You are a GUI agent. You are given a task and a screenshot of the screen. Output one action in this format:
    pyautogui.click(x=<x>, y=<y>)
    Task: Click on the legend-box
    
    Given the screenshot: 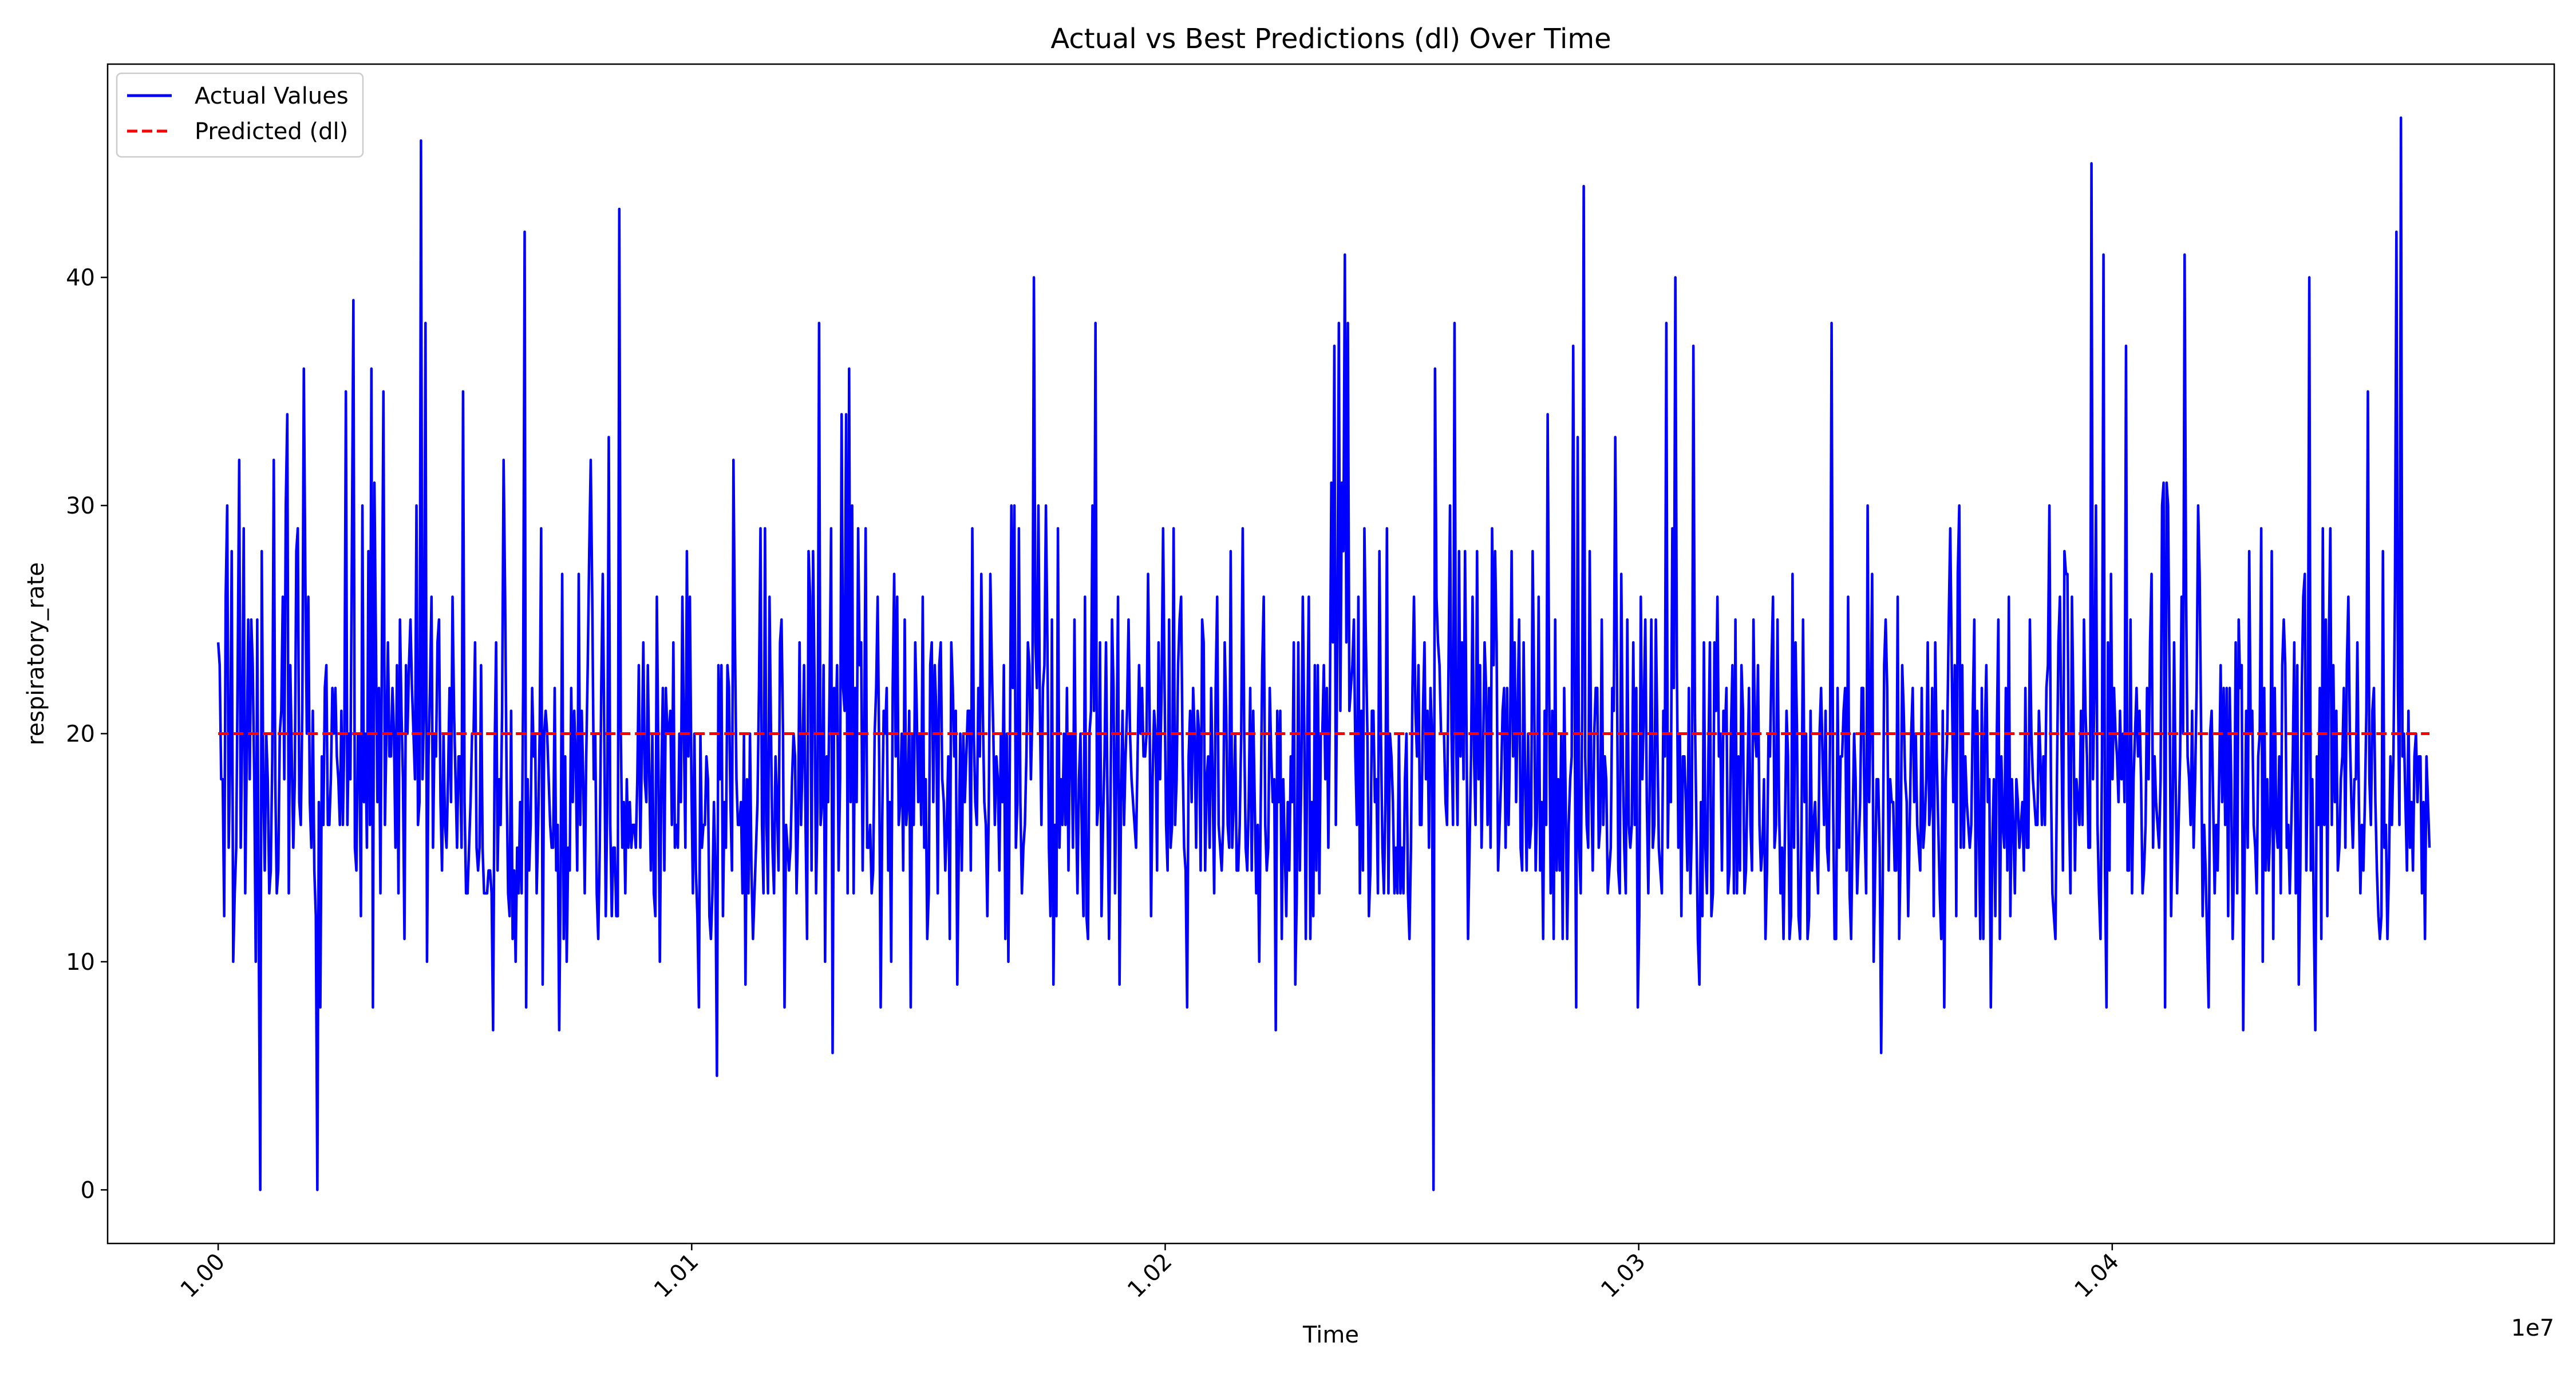 What is the action you would take?
    pyautogui.click(x=240, y=115)
    